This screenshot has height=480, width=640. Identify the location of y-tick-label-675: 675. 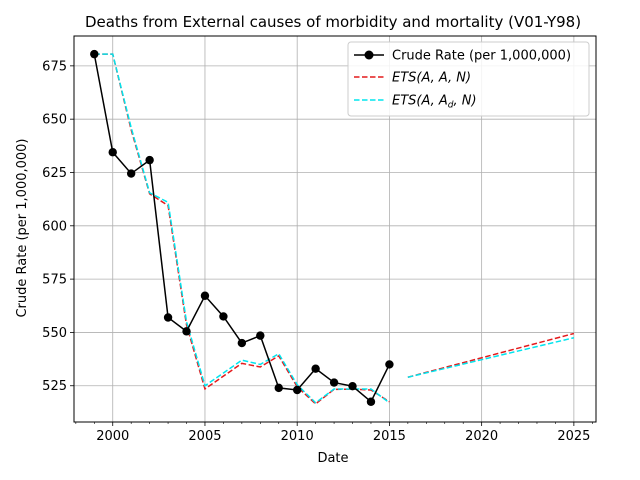
(54, 66).